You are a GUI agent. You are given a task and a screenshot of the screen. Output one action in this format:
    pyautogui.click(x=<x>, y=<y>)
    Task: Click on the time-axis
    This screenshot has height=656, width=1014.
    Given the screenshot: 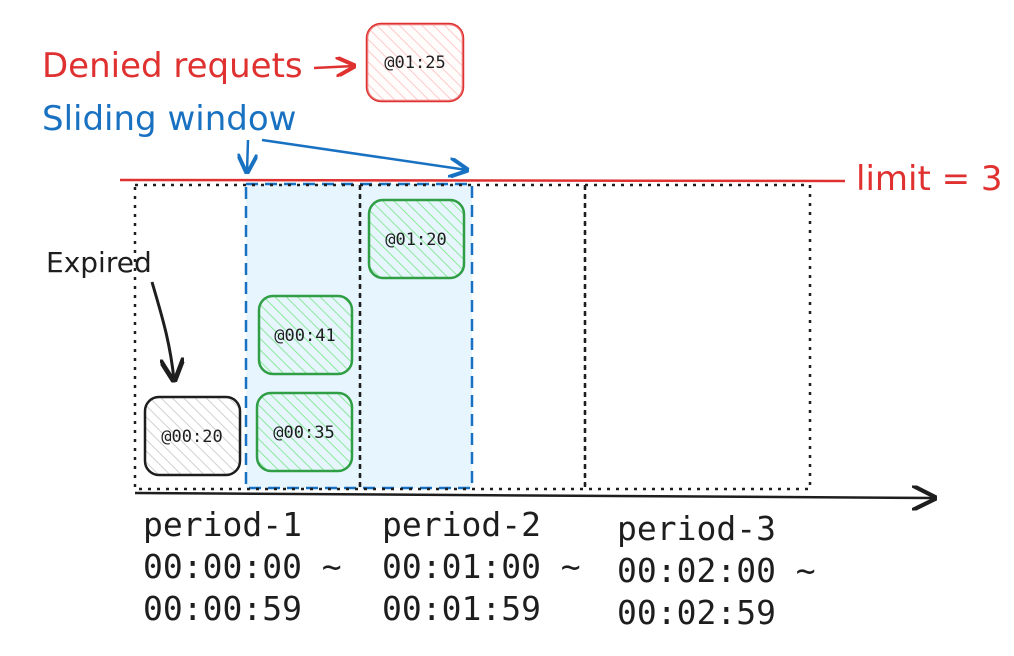 What is the action you would take?
    pyautogui.click(x=534, y=495)
    